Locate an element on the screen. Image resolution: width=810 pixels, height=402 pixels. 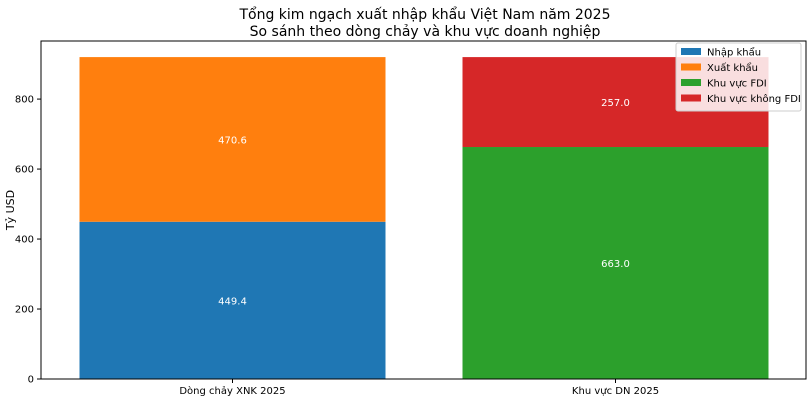
y-axis: 0 200 400 600 800 is located at coordinates (28, 240).